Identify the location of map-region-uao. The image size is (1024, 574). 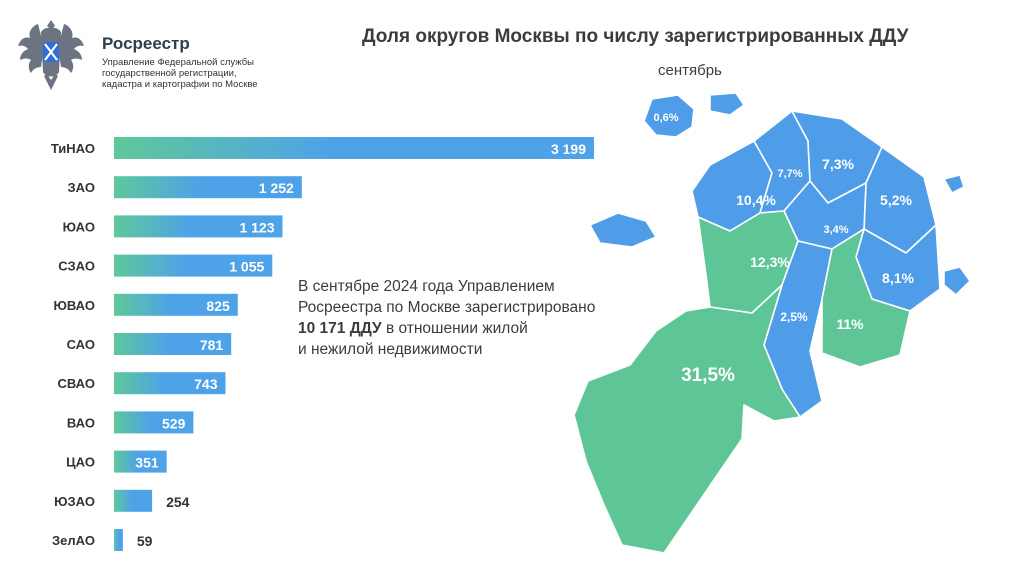
(866, 298).